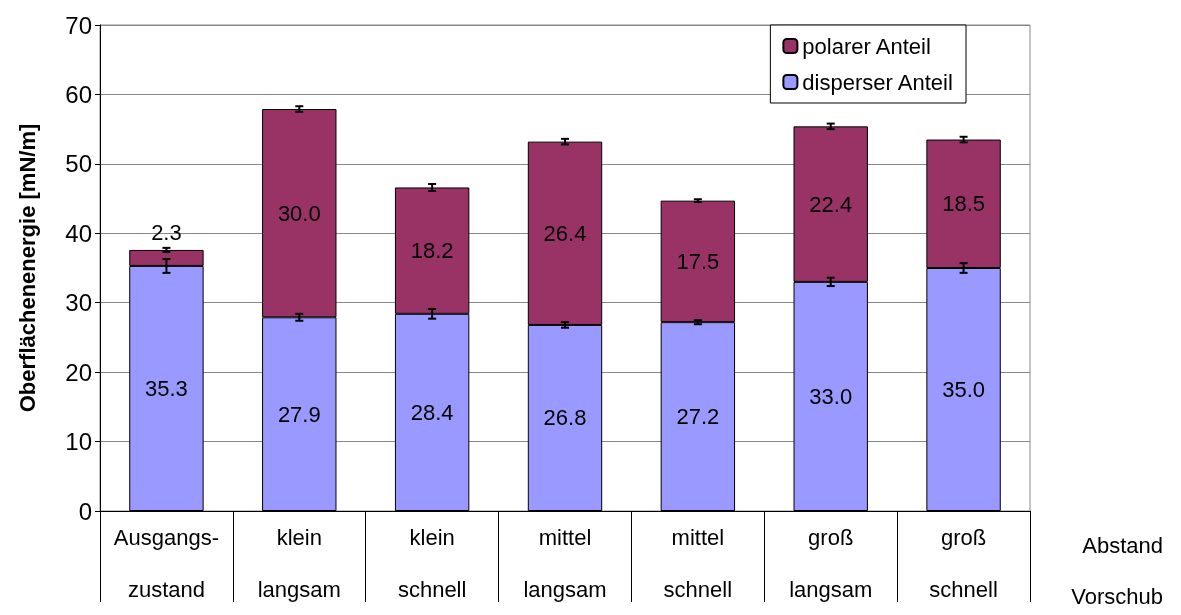 Image resolution: width=1181 pixels, height=615 pixels. What do you see at coordinates (963, 563) in the screenshot?
I see `category-label: groß schnell` at bounding box center [963, 563].